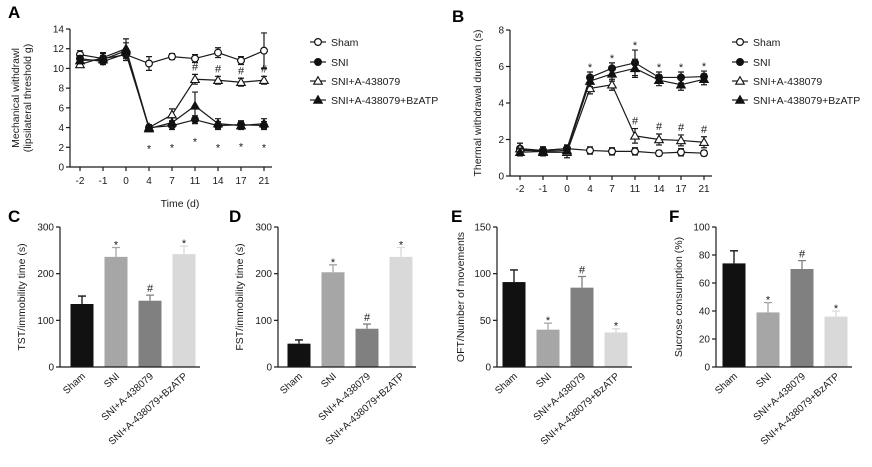 Image resolution: width=872 pixels, height=467 pixels. I want to click on y-tick-label: 80, so click(705, 256).